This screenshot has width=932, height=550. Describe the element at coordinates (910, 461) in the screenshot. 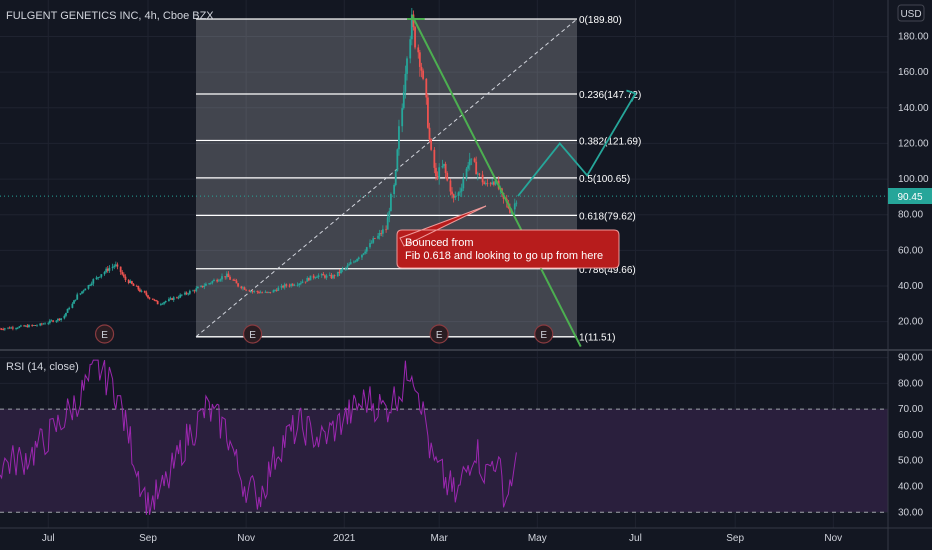

I see `rsi-tick-label: 50.00` at that location.